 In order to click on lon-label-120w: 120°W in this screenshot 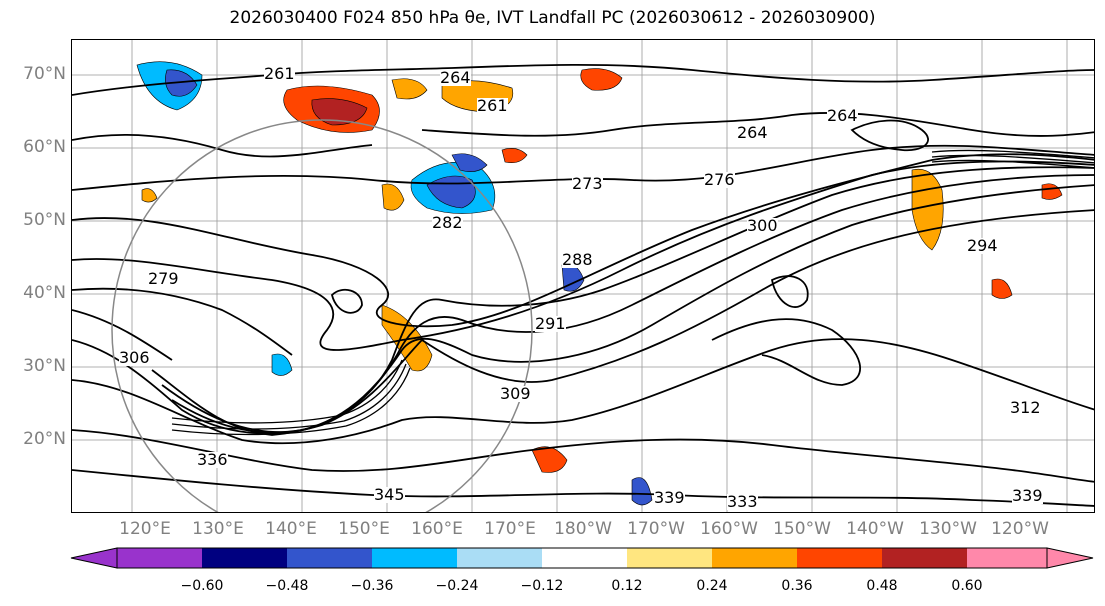, I will do `click(1020, 529)`.